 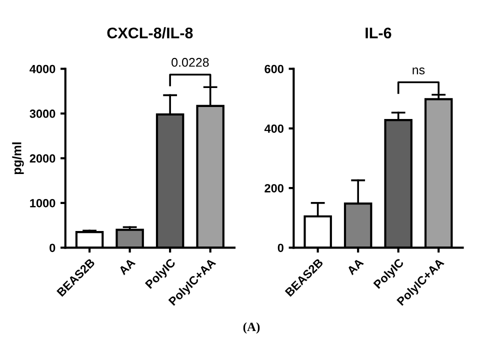 What do you see at coordinates (150, 33) in the screenshot?
I see `chart-title: CXCL-8/IL-8` at bounding box center [150, 33].